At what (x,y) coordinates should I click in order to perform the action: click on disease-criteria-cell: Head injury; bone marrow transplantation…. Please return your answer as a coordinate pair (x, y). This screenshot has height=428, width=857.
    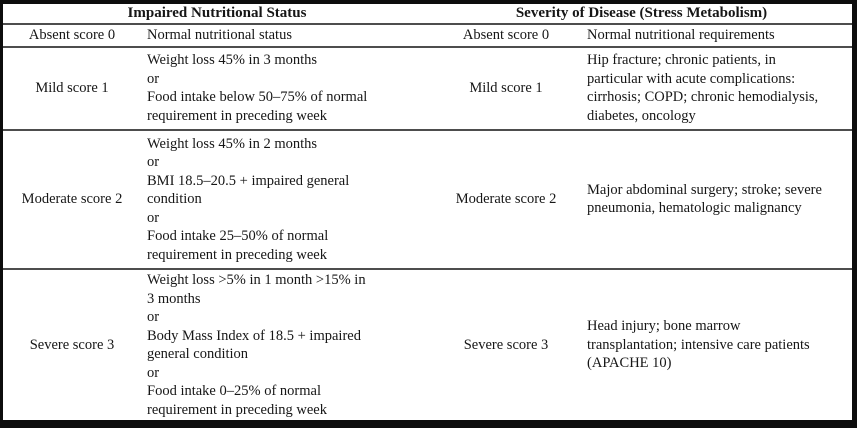
    Looking at the image, I should click on (698, 345).